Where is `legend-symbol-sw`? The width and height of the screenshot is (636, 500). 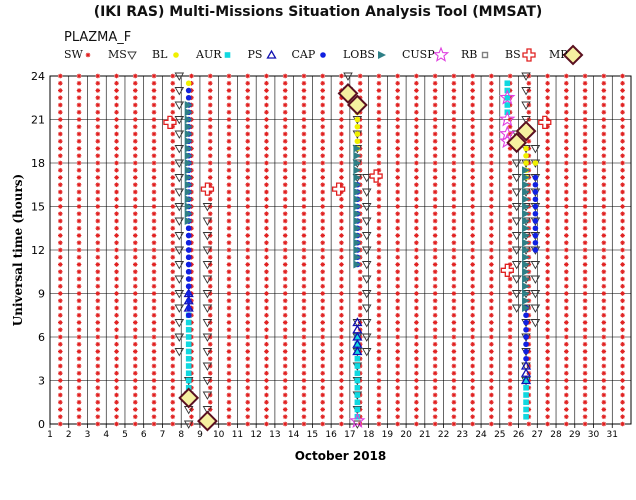
legend-symbol-sw is located at coordinates (88, 55).